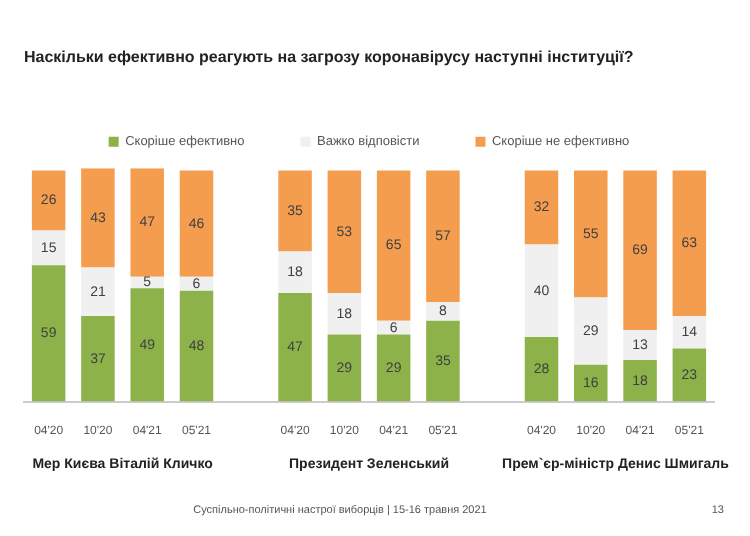 Image resolution: width=750 pixels, height=536 pixels. I want to click on chart-title: Наскільки ефективно реагують на загрозу коронавірусу наступні інституції?, so click(329, 57).